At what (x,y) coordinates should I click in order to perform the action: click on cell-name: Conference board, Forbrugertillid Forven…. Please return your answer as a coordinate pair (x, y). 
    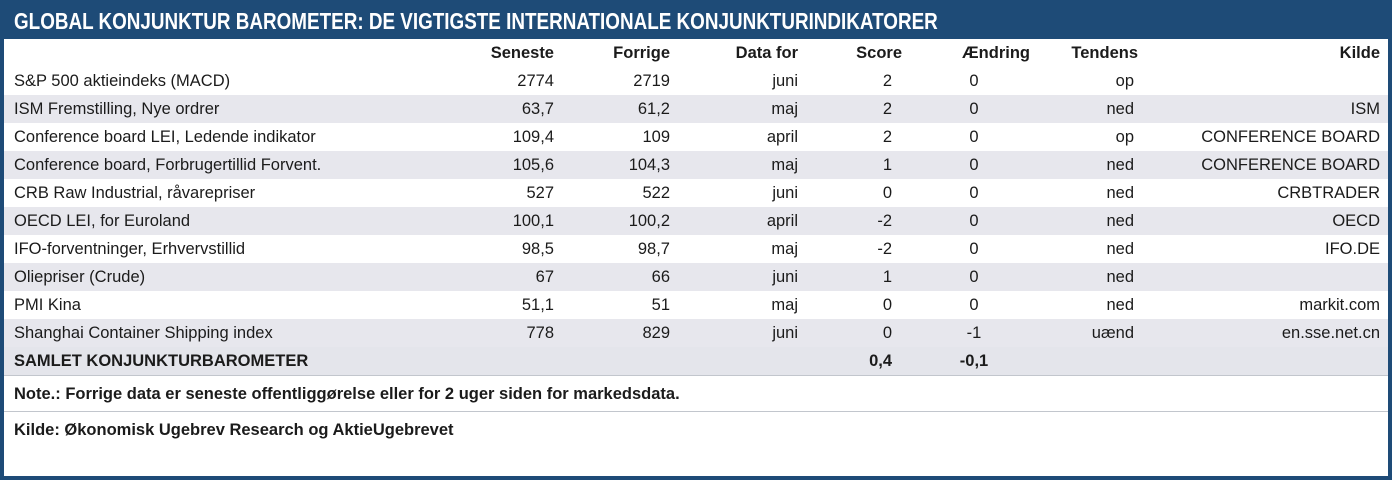
    Looking at the image, I should click on (230, 165).